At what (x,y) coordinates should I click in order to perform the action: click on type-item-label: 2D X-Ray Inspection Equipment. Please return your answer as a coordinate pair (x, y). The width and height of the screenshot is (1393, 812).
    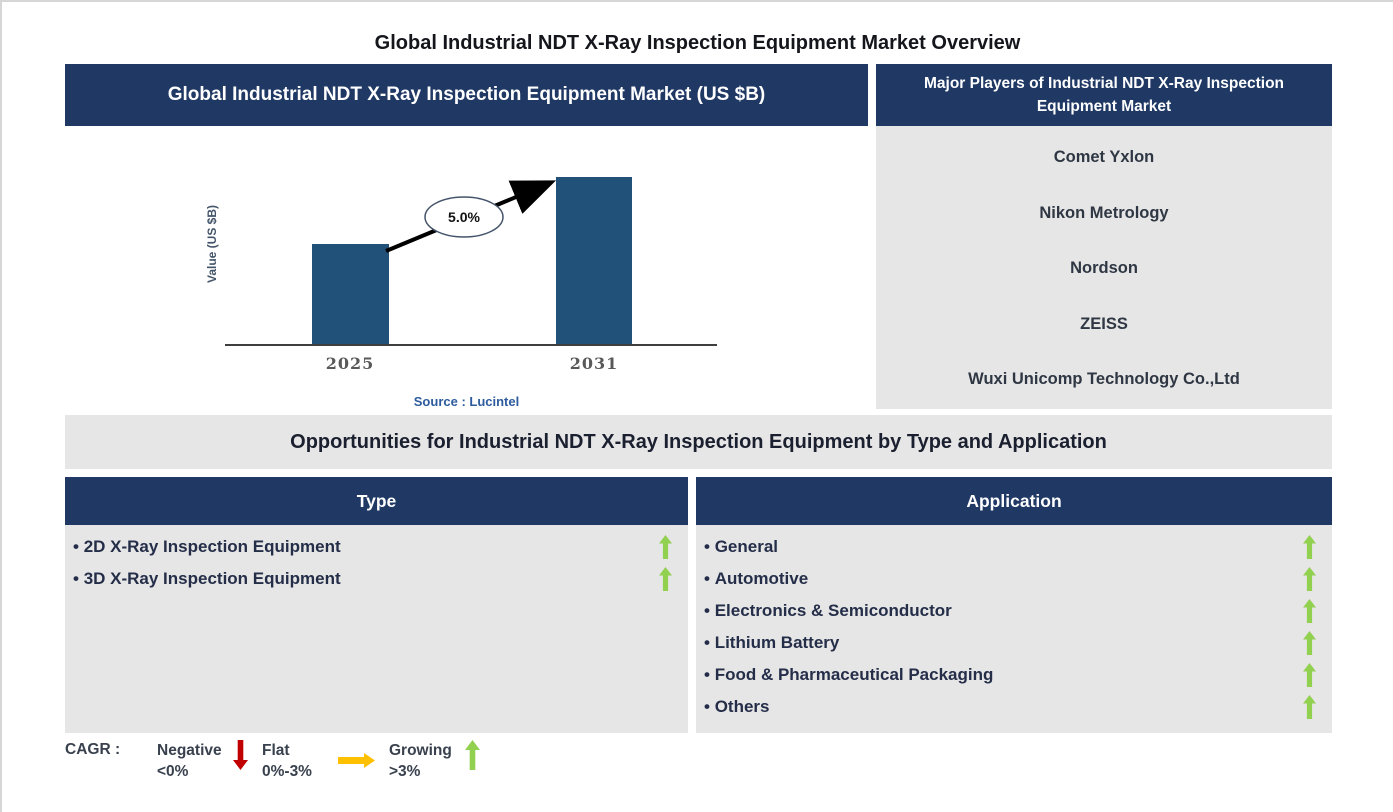
    Looking at the image, I should click on (207, 547).